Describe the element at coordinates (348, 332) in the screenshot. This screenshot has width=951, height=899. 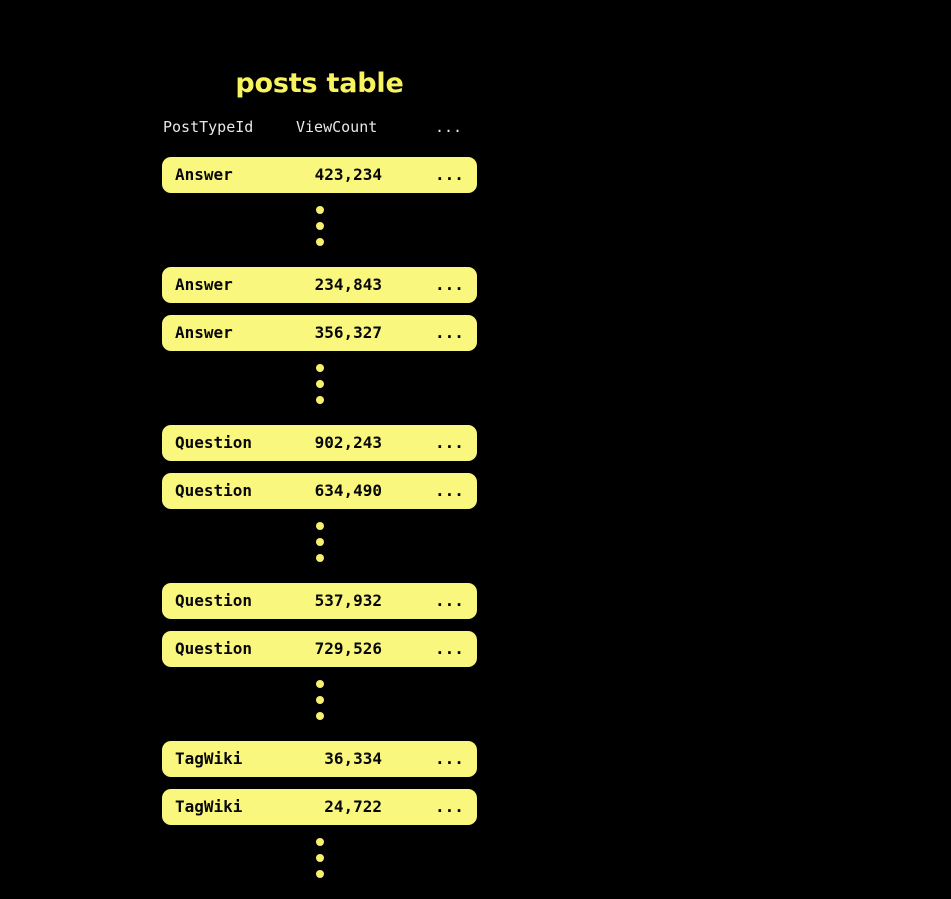
I see `cell-view-count: 356,327` at that location.